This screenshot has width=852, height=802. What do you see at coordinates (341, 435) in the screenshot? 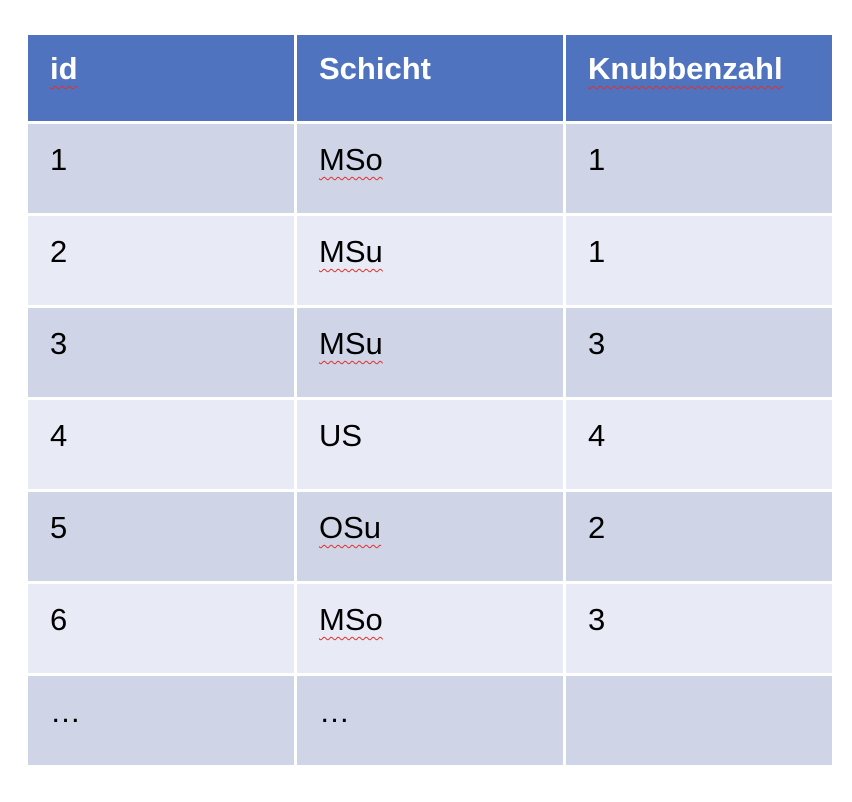
I see `cell-schicht-value: US` at bounding box center [341, 435].